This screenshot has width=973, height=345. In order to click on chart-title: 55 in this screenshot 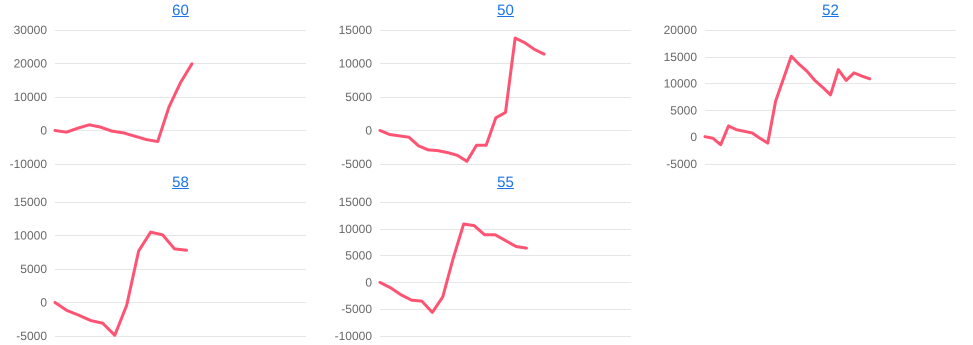, I will do `click(505, 182)`.